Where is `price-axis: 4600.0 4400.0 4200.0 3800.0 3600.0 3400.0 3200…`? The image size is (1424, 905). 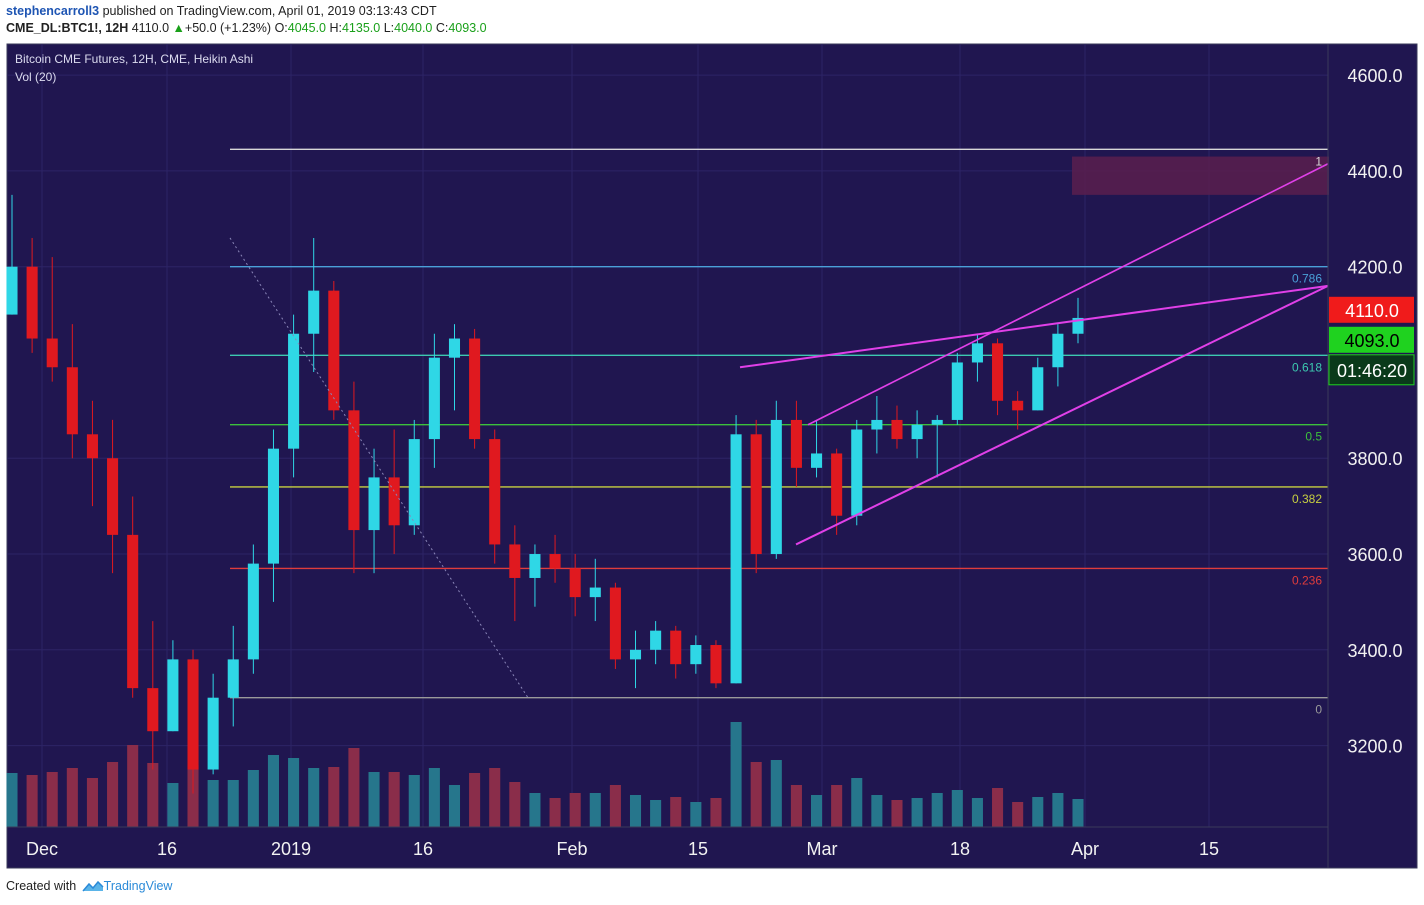
price-axis: 4600.0 4400.0 4200.0 3800.0 3600.0 3400.0 3200… is located at coordinates (1374, 411).